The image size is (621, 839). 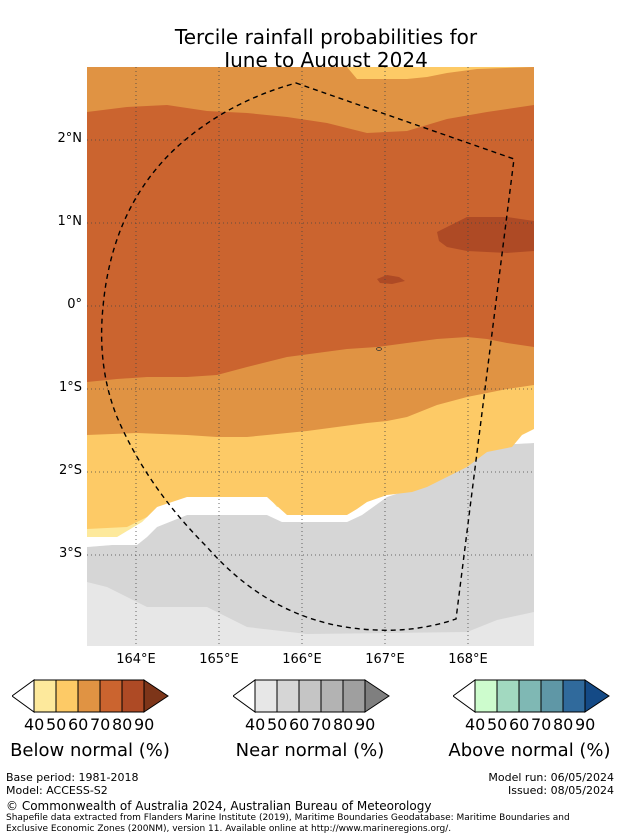 What do you see at coordinates (74, 304) in the screenshot?
I see `lat-label-0: 0°` at bounding box center [74, 304].